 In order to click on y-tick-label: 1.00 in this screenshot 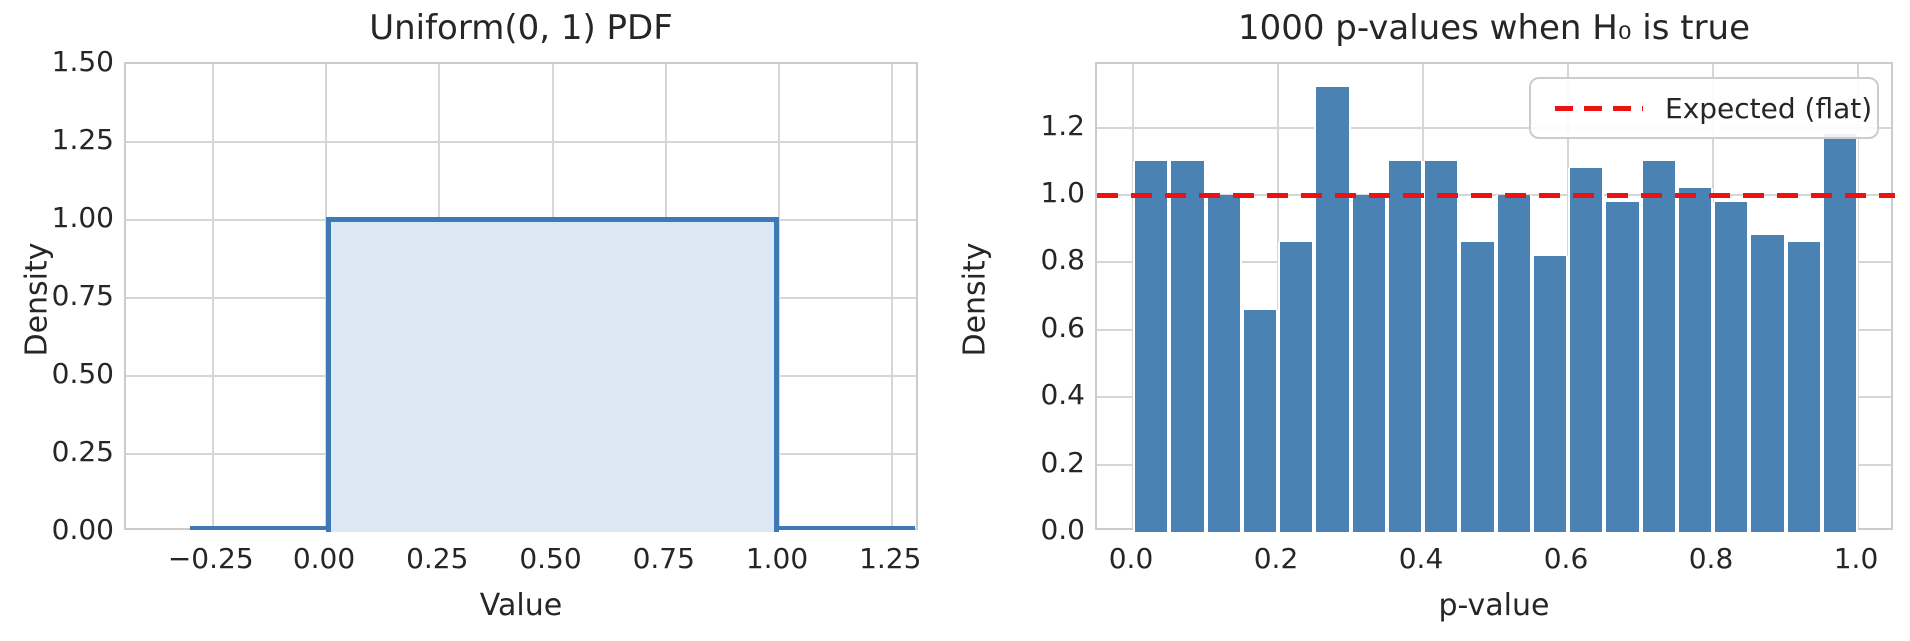, I will do `click(82, 217)`.